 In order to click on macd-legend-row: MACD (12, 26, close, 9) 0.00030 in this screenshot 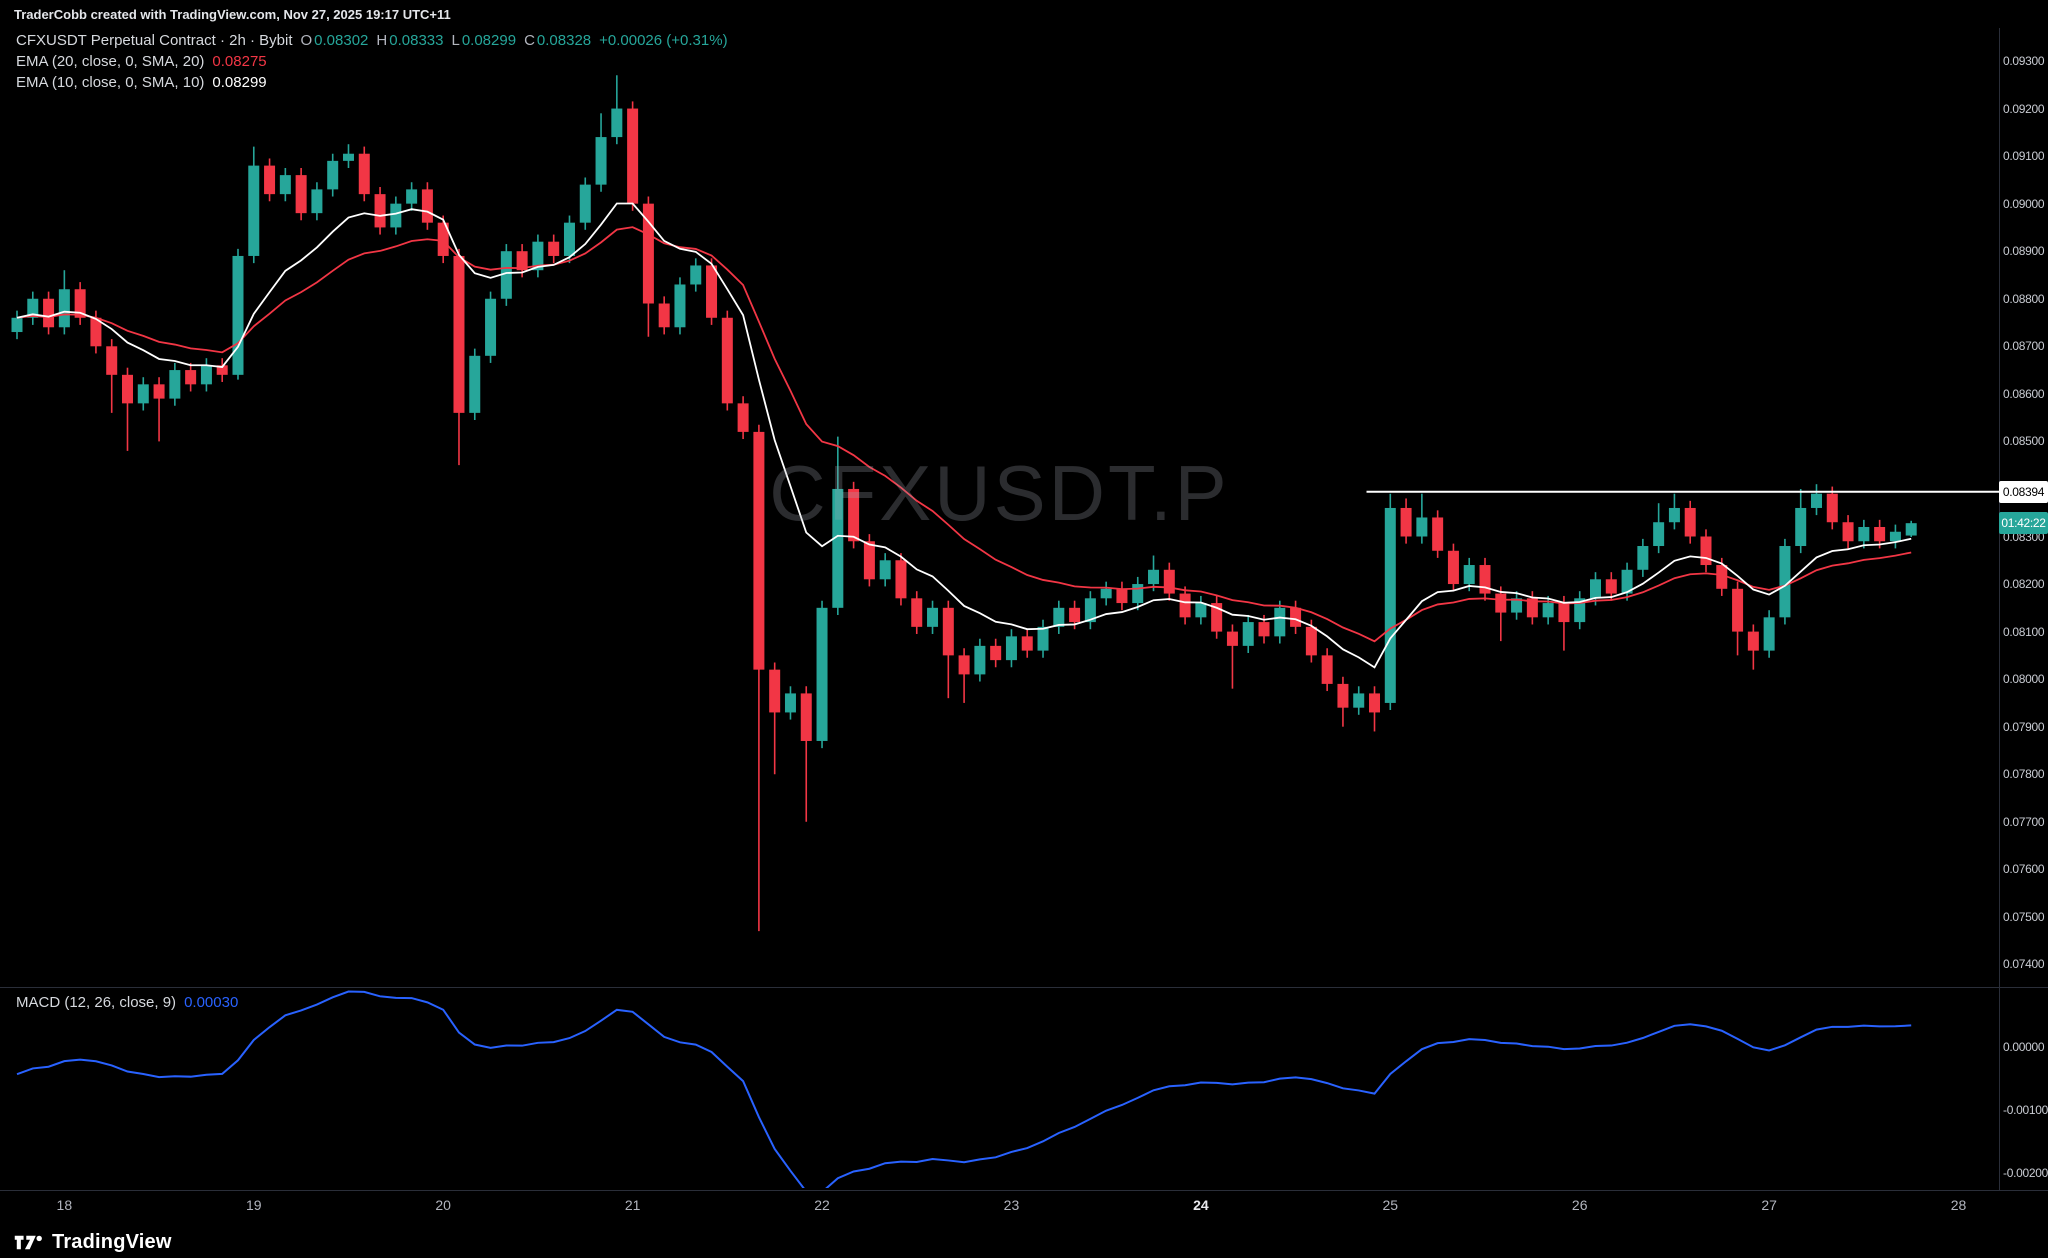, I will do `click(127, 1002)`.